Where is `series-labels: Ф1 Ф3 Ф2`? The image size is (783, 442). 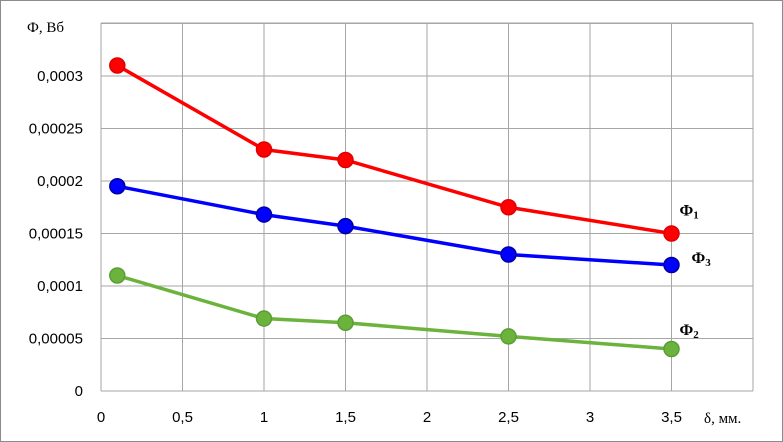 series-labels: Ф1 Ф3 Ф2 is located at coordinates (696, 272).